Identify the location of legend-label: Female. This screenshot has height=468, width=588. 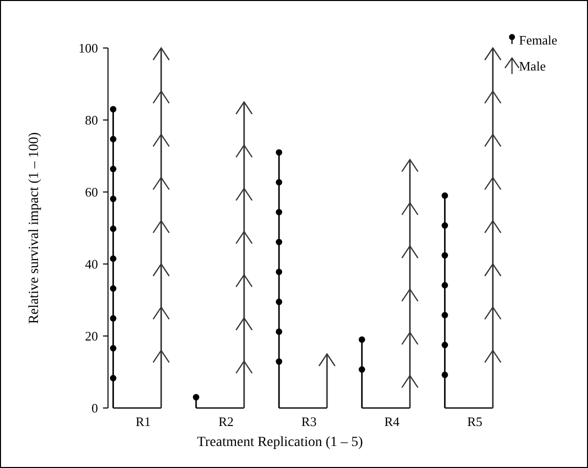
(538, 40).